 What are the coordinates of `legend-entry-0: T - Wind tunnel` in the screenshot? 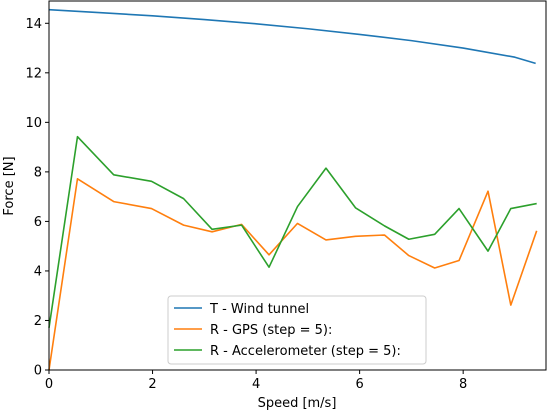 It's located at (259, 309).